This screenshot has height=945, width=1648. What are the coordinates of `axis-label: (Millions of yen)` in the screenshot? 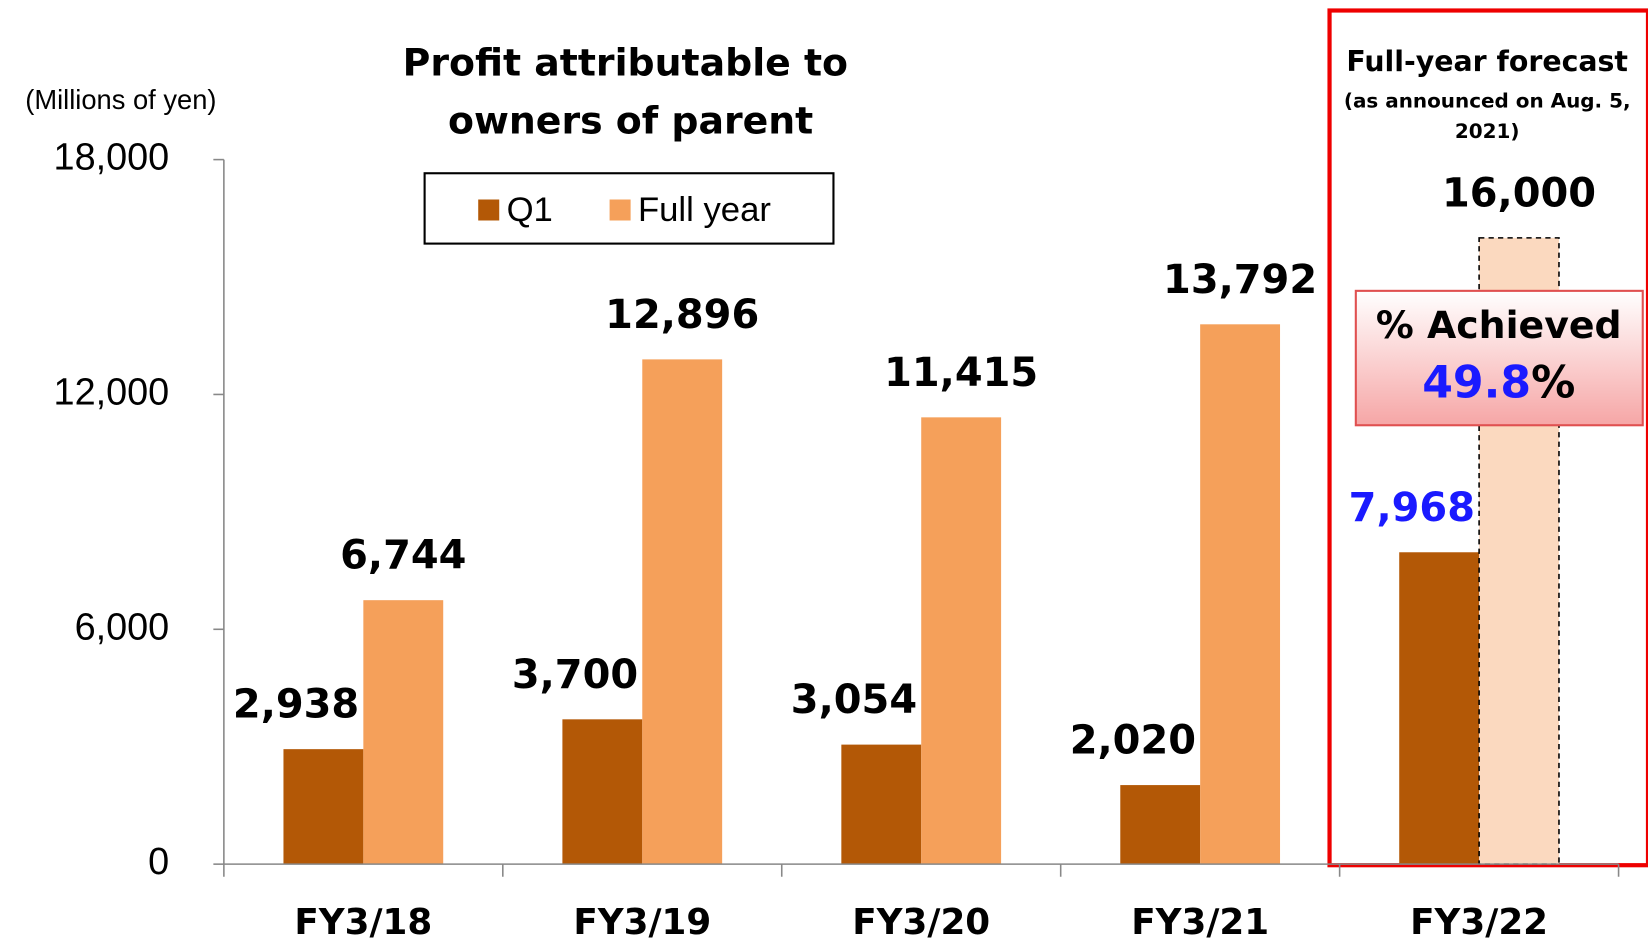 It's located at (120, 99).